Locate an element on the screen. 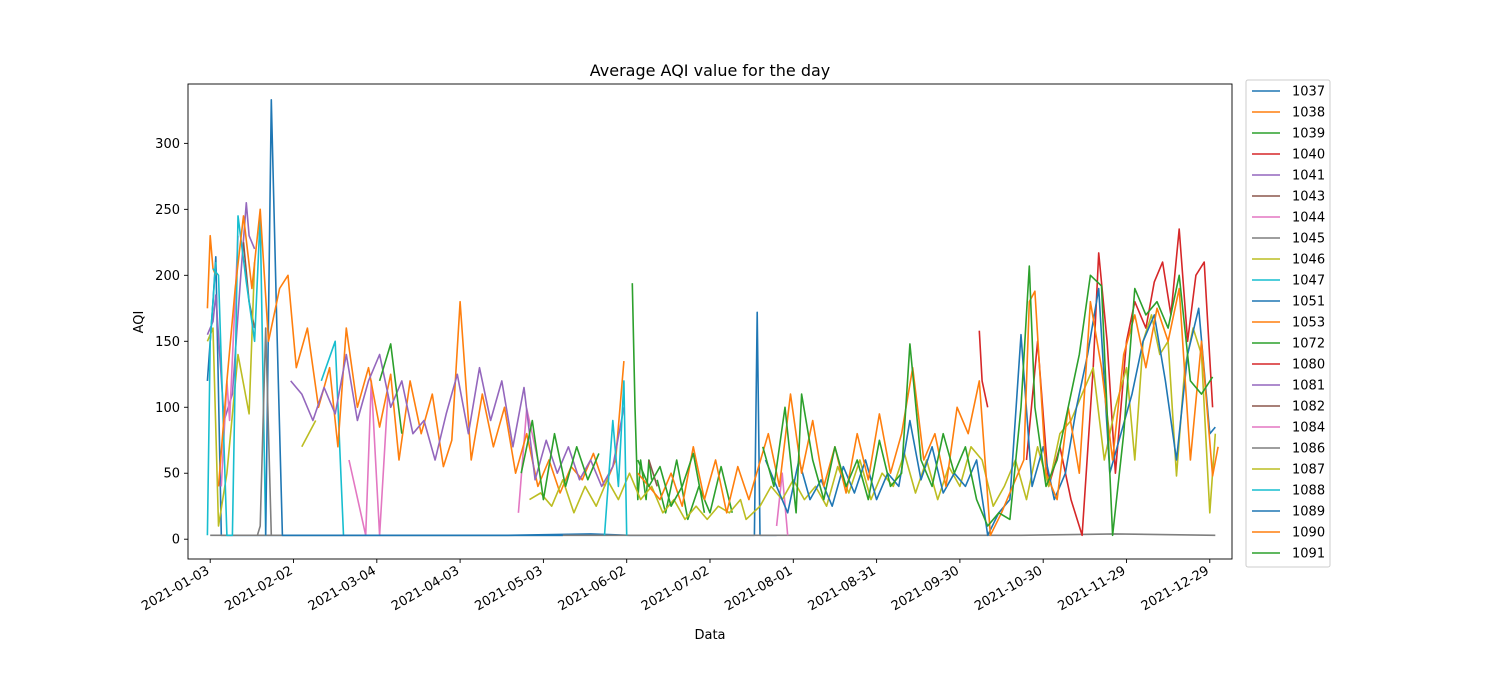 This screenshot has width=1500, height=700. legend-label-1086: 1086 is located at coordinates (1308, 449).